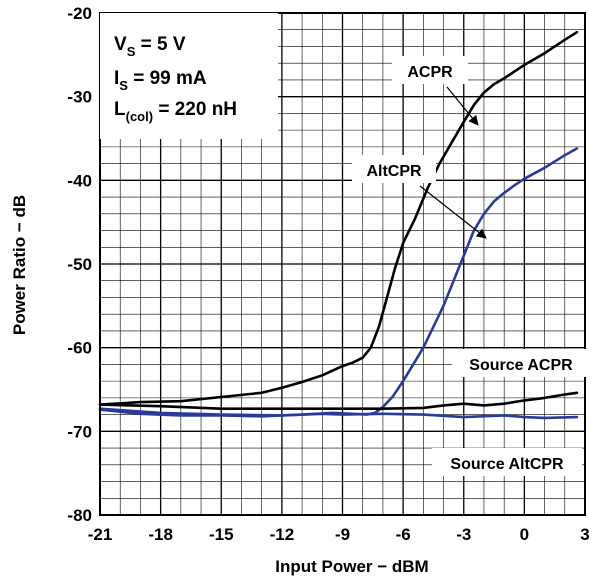 The width and height of the screenshot is (600, 580). Describe the element at coordinates (79, 97) in the screenshot. I see `y-tick-label: -30` at that location.